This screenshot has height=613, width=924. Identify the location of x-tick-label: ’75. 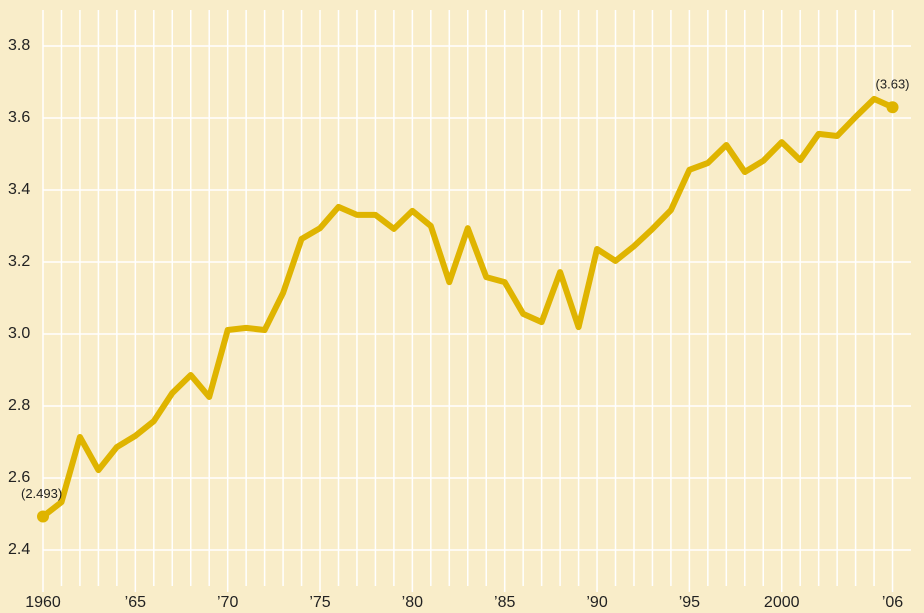
(319, 602).